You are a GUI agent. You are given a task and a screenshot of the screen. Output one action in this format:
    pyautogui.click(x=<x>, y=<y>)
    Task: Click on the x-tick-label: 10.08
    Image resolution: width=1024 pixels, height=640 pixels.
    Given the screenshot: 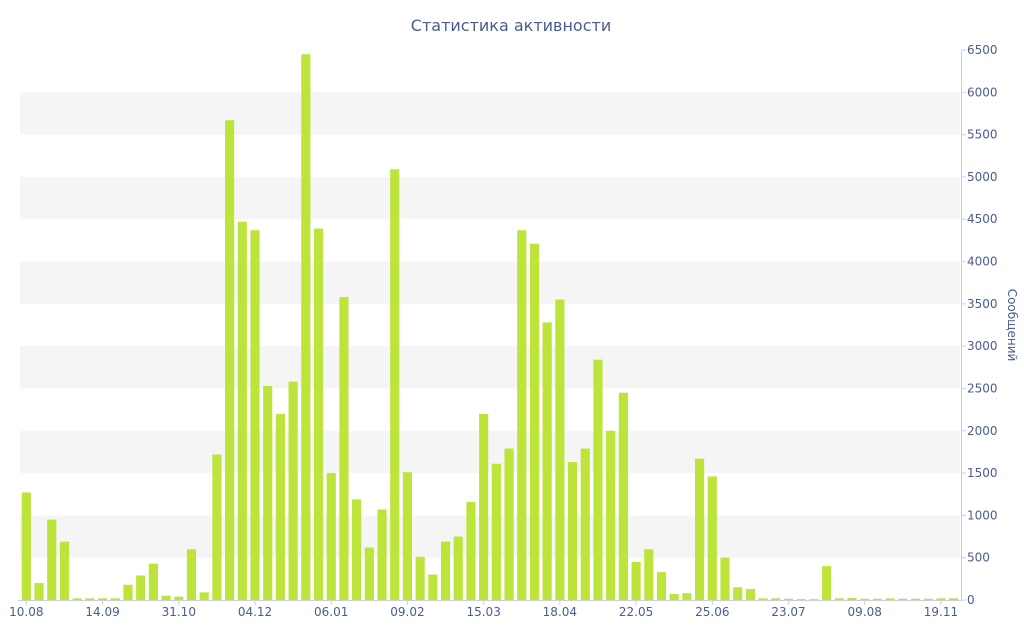 What is the action you would take?
    pyautogui.click(x=26, y=612)
    